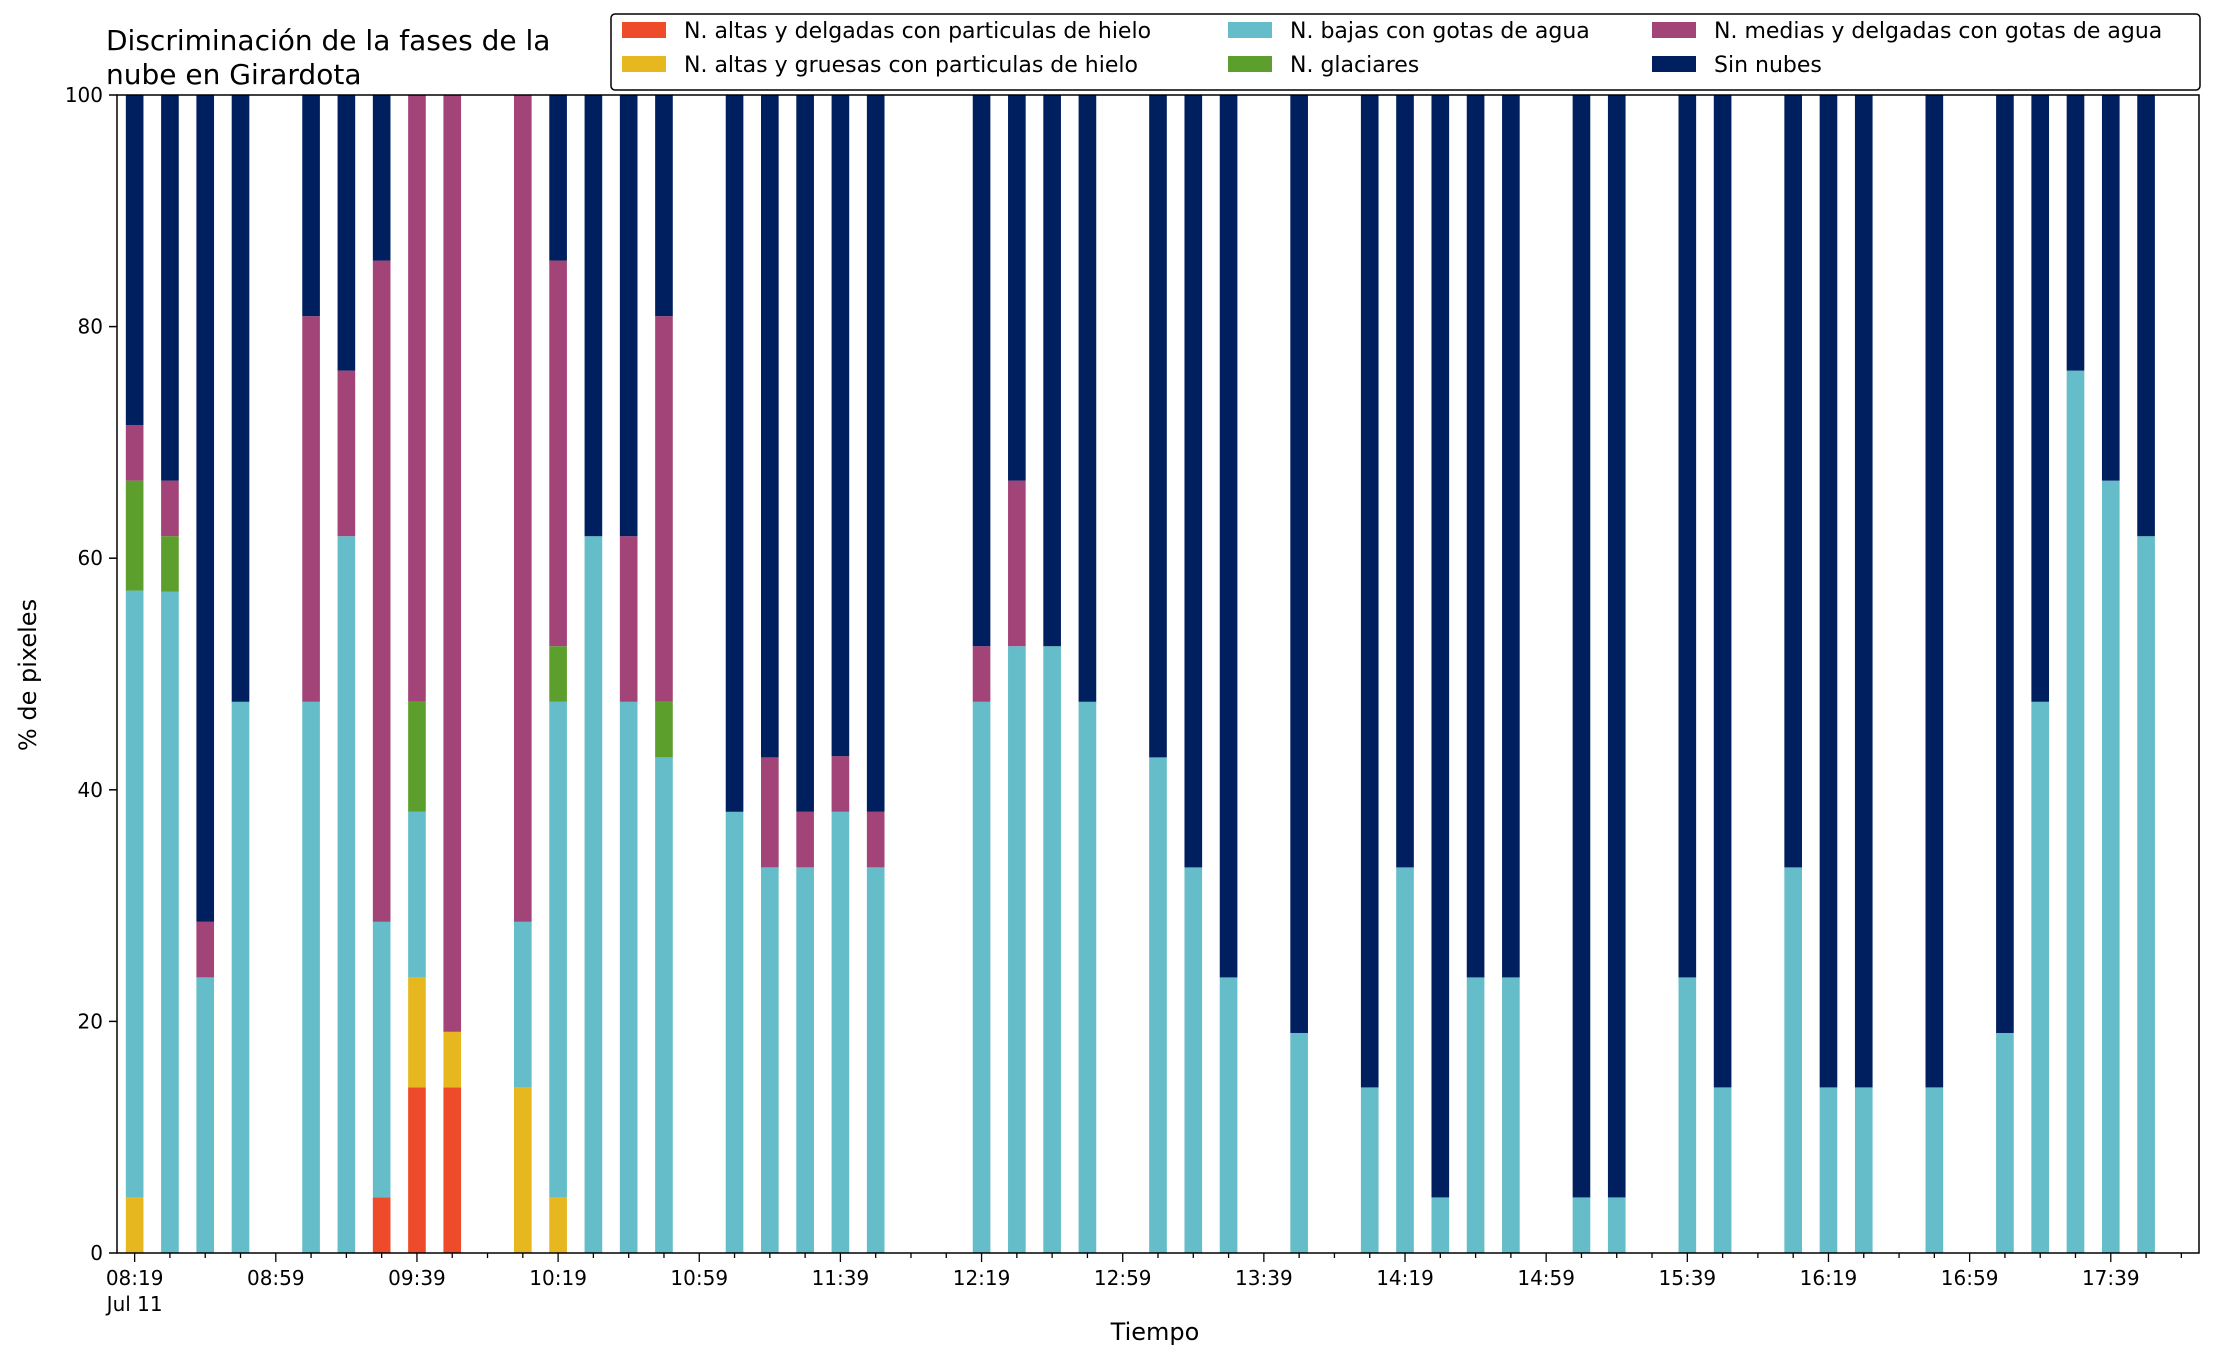  I want to click on bar-38-sin_nubes, so click(1863, 591).